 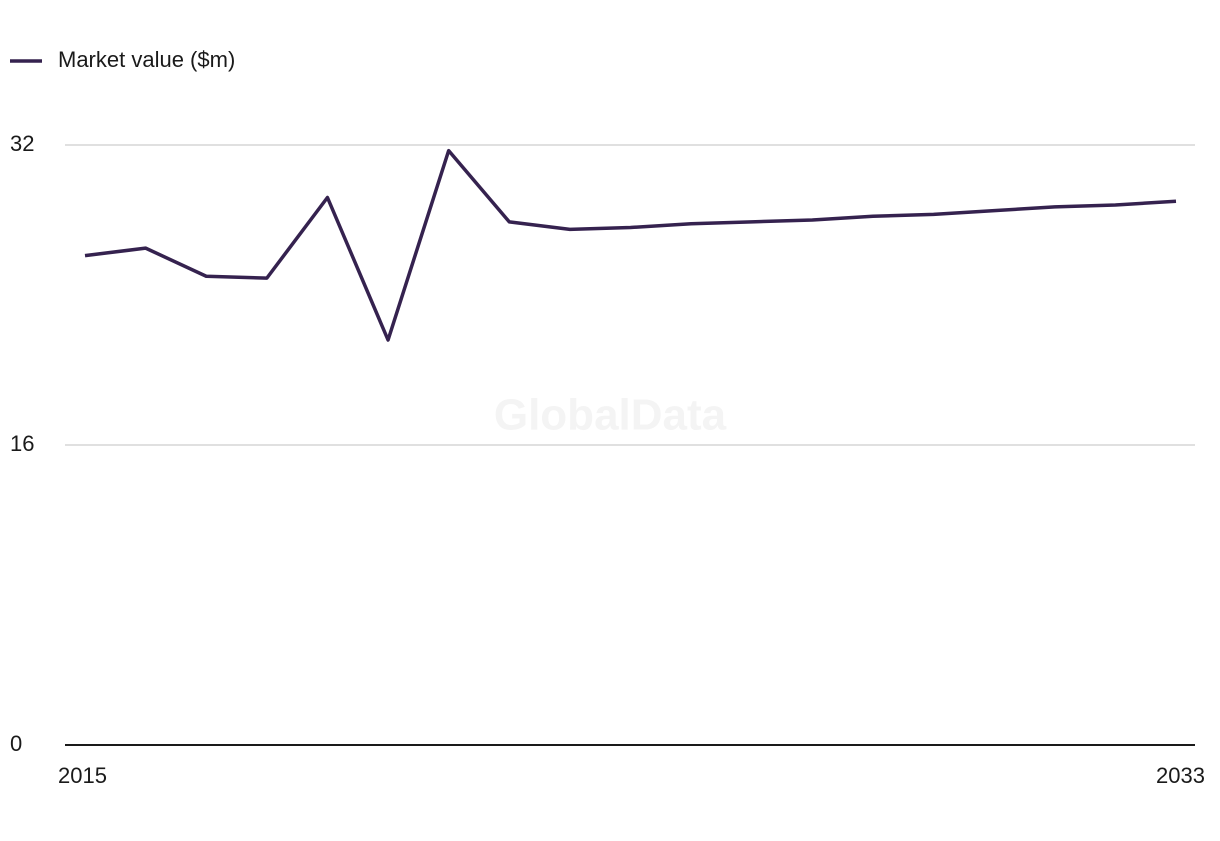 What do you see at coordinates (610, 415) in the screenshot?
I see `watermark: GlobalData` at bounding box center [610, 415].